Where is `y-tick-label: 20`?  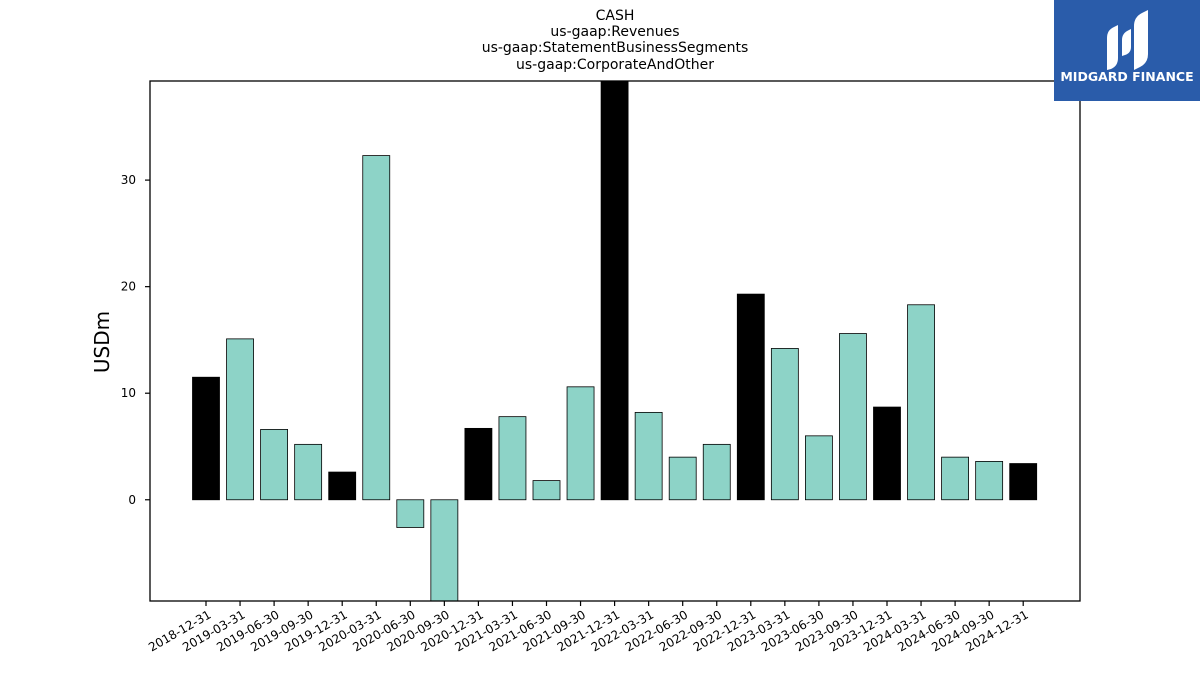 y-tick-label: 20 is located at coordinates (128, 287).